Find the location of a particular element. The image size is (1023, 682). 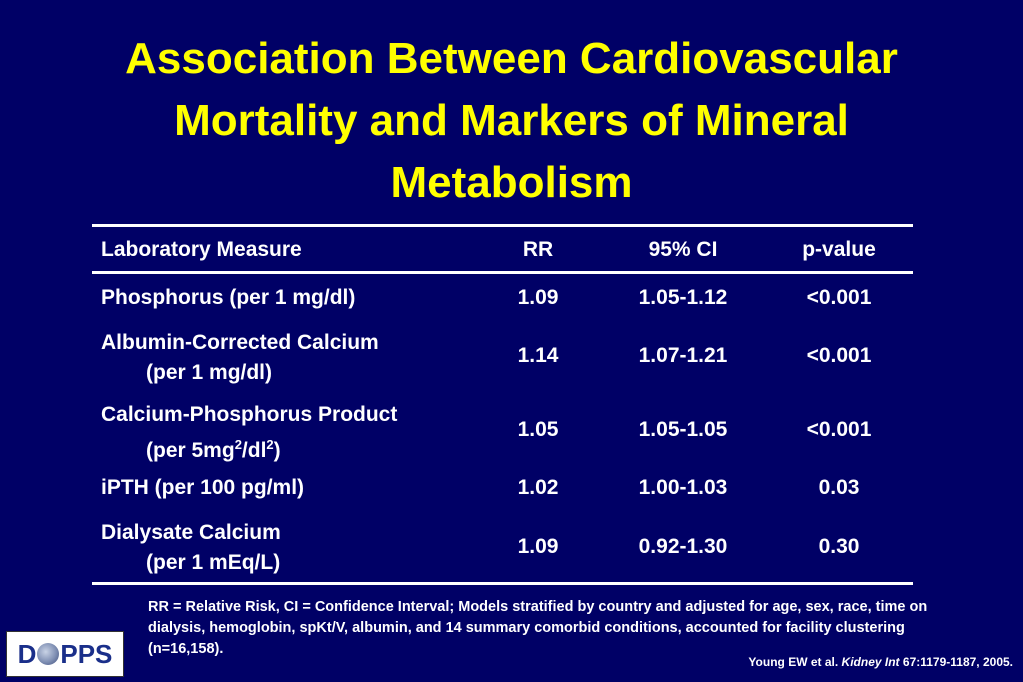

row-measure-line-1: Dialysate Calcium is located at coordinates (191, 532).